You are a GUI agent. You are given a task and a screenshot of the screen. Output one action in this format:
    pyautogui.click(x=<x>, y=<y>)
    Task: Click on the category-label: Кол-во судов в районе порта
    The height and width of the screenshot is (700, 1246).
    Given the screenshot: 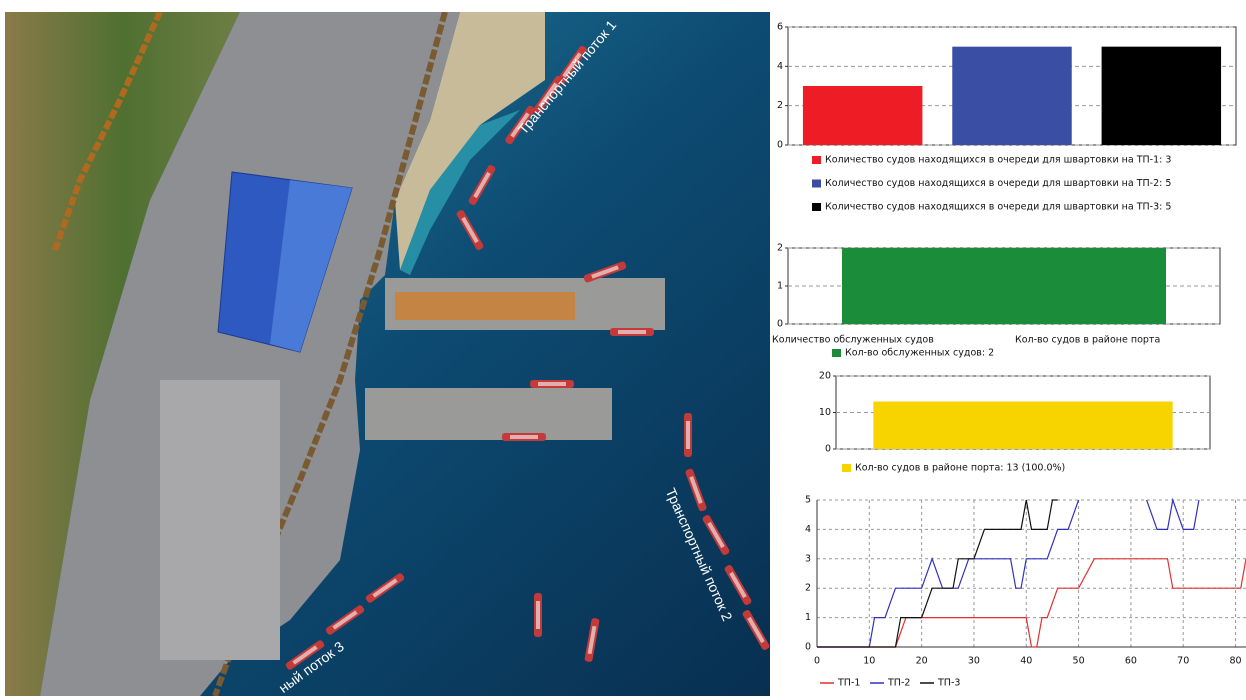 What is the action you would take?
    pyautogui.click(x=1087, y=340)
    